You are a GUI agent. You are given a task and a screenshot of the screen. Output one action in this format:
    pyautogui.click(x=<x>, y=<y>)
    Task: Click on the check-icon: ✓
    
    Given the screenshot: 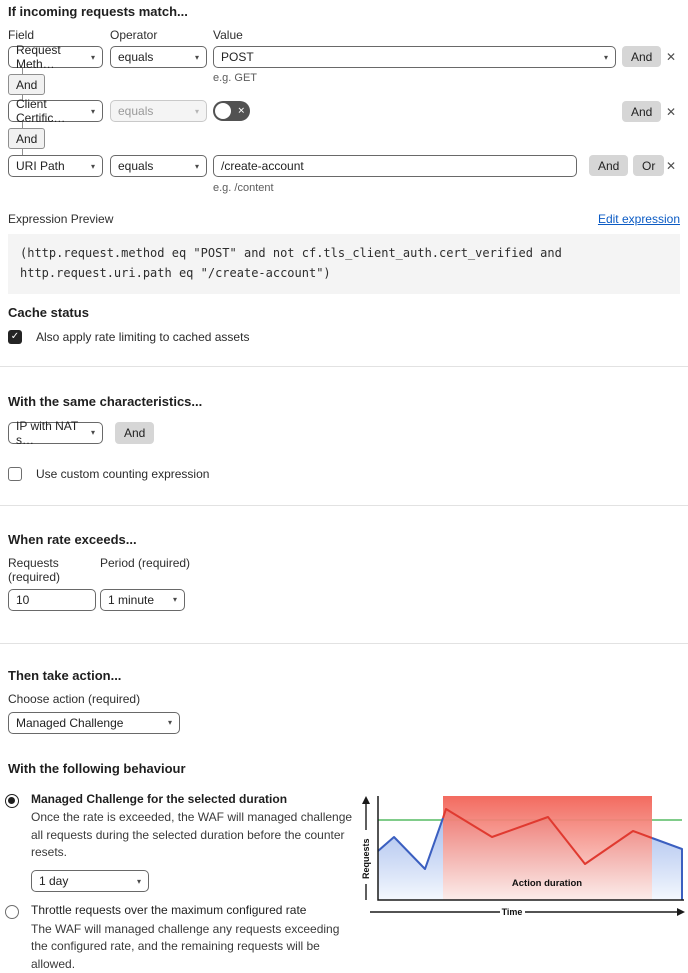 What is the action you would take?
    pyautogui.click(x=15, y=337)
    